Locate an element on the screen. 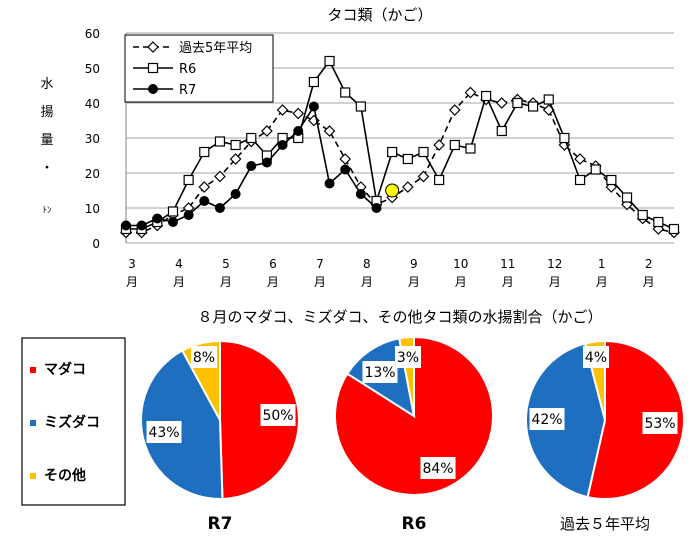 The height and width of the screenshot is (541, 695). pie-value-label: 4% is located at coordinates (596, 358).